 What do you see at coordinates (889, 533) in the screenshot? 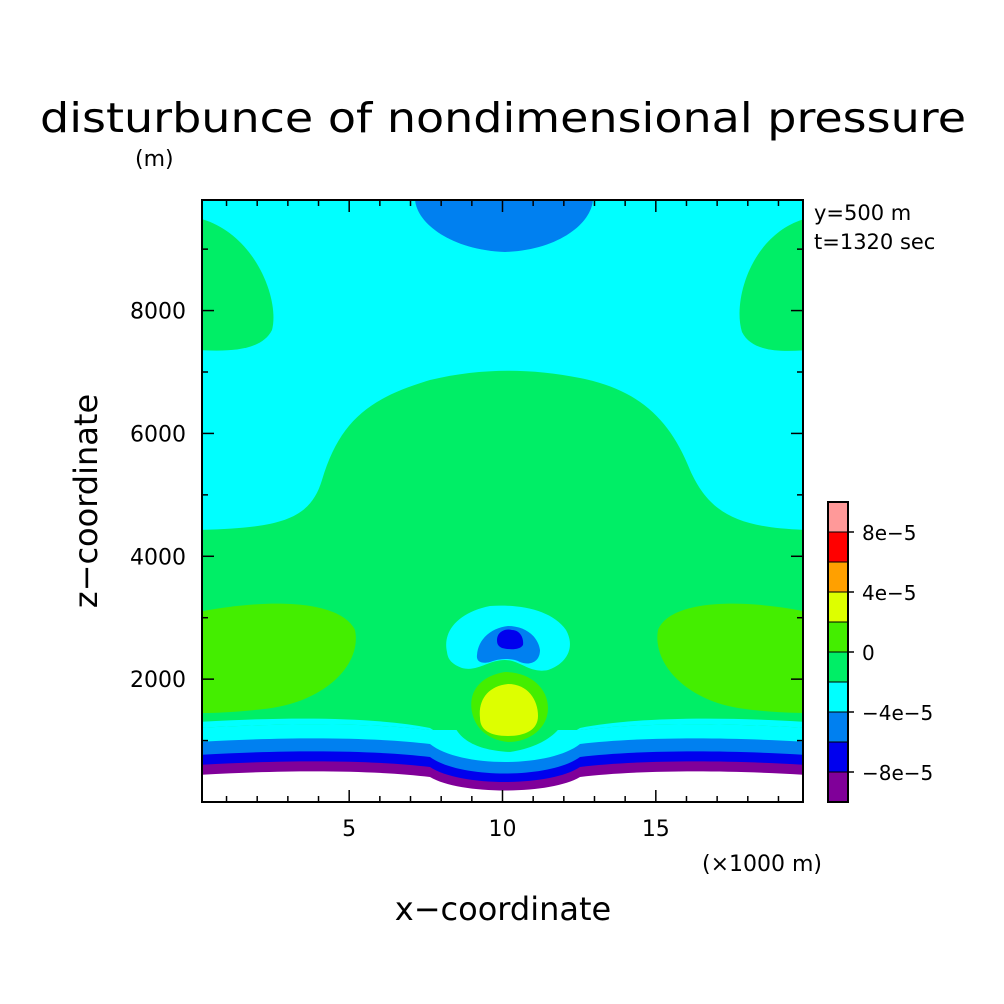
I see `colorbar-tick-label: 8e−5` at bounding box center [889, 533].